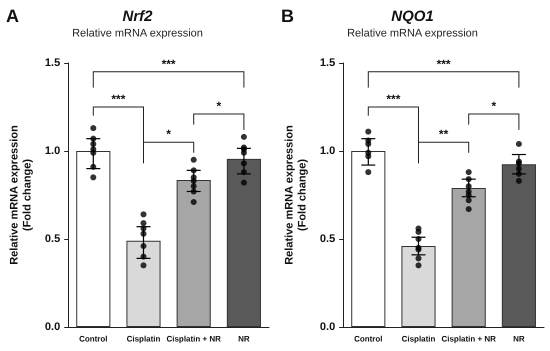 The height and width of the screenshot is (351, 550). What do you see at coordinates (138, 16) in the screenshot?
I see `chart-title: Nrf2` at bounding box center [138, 16].